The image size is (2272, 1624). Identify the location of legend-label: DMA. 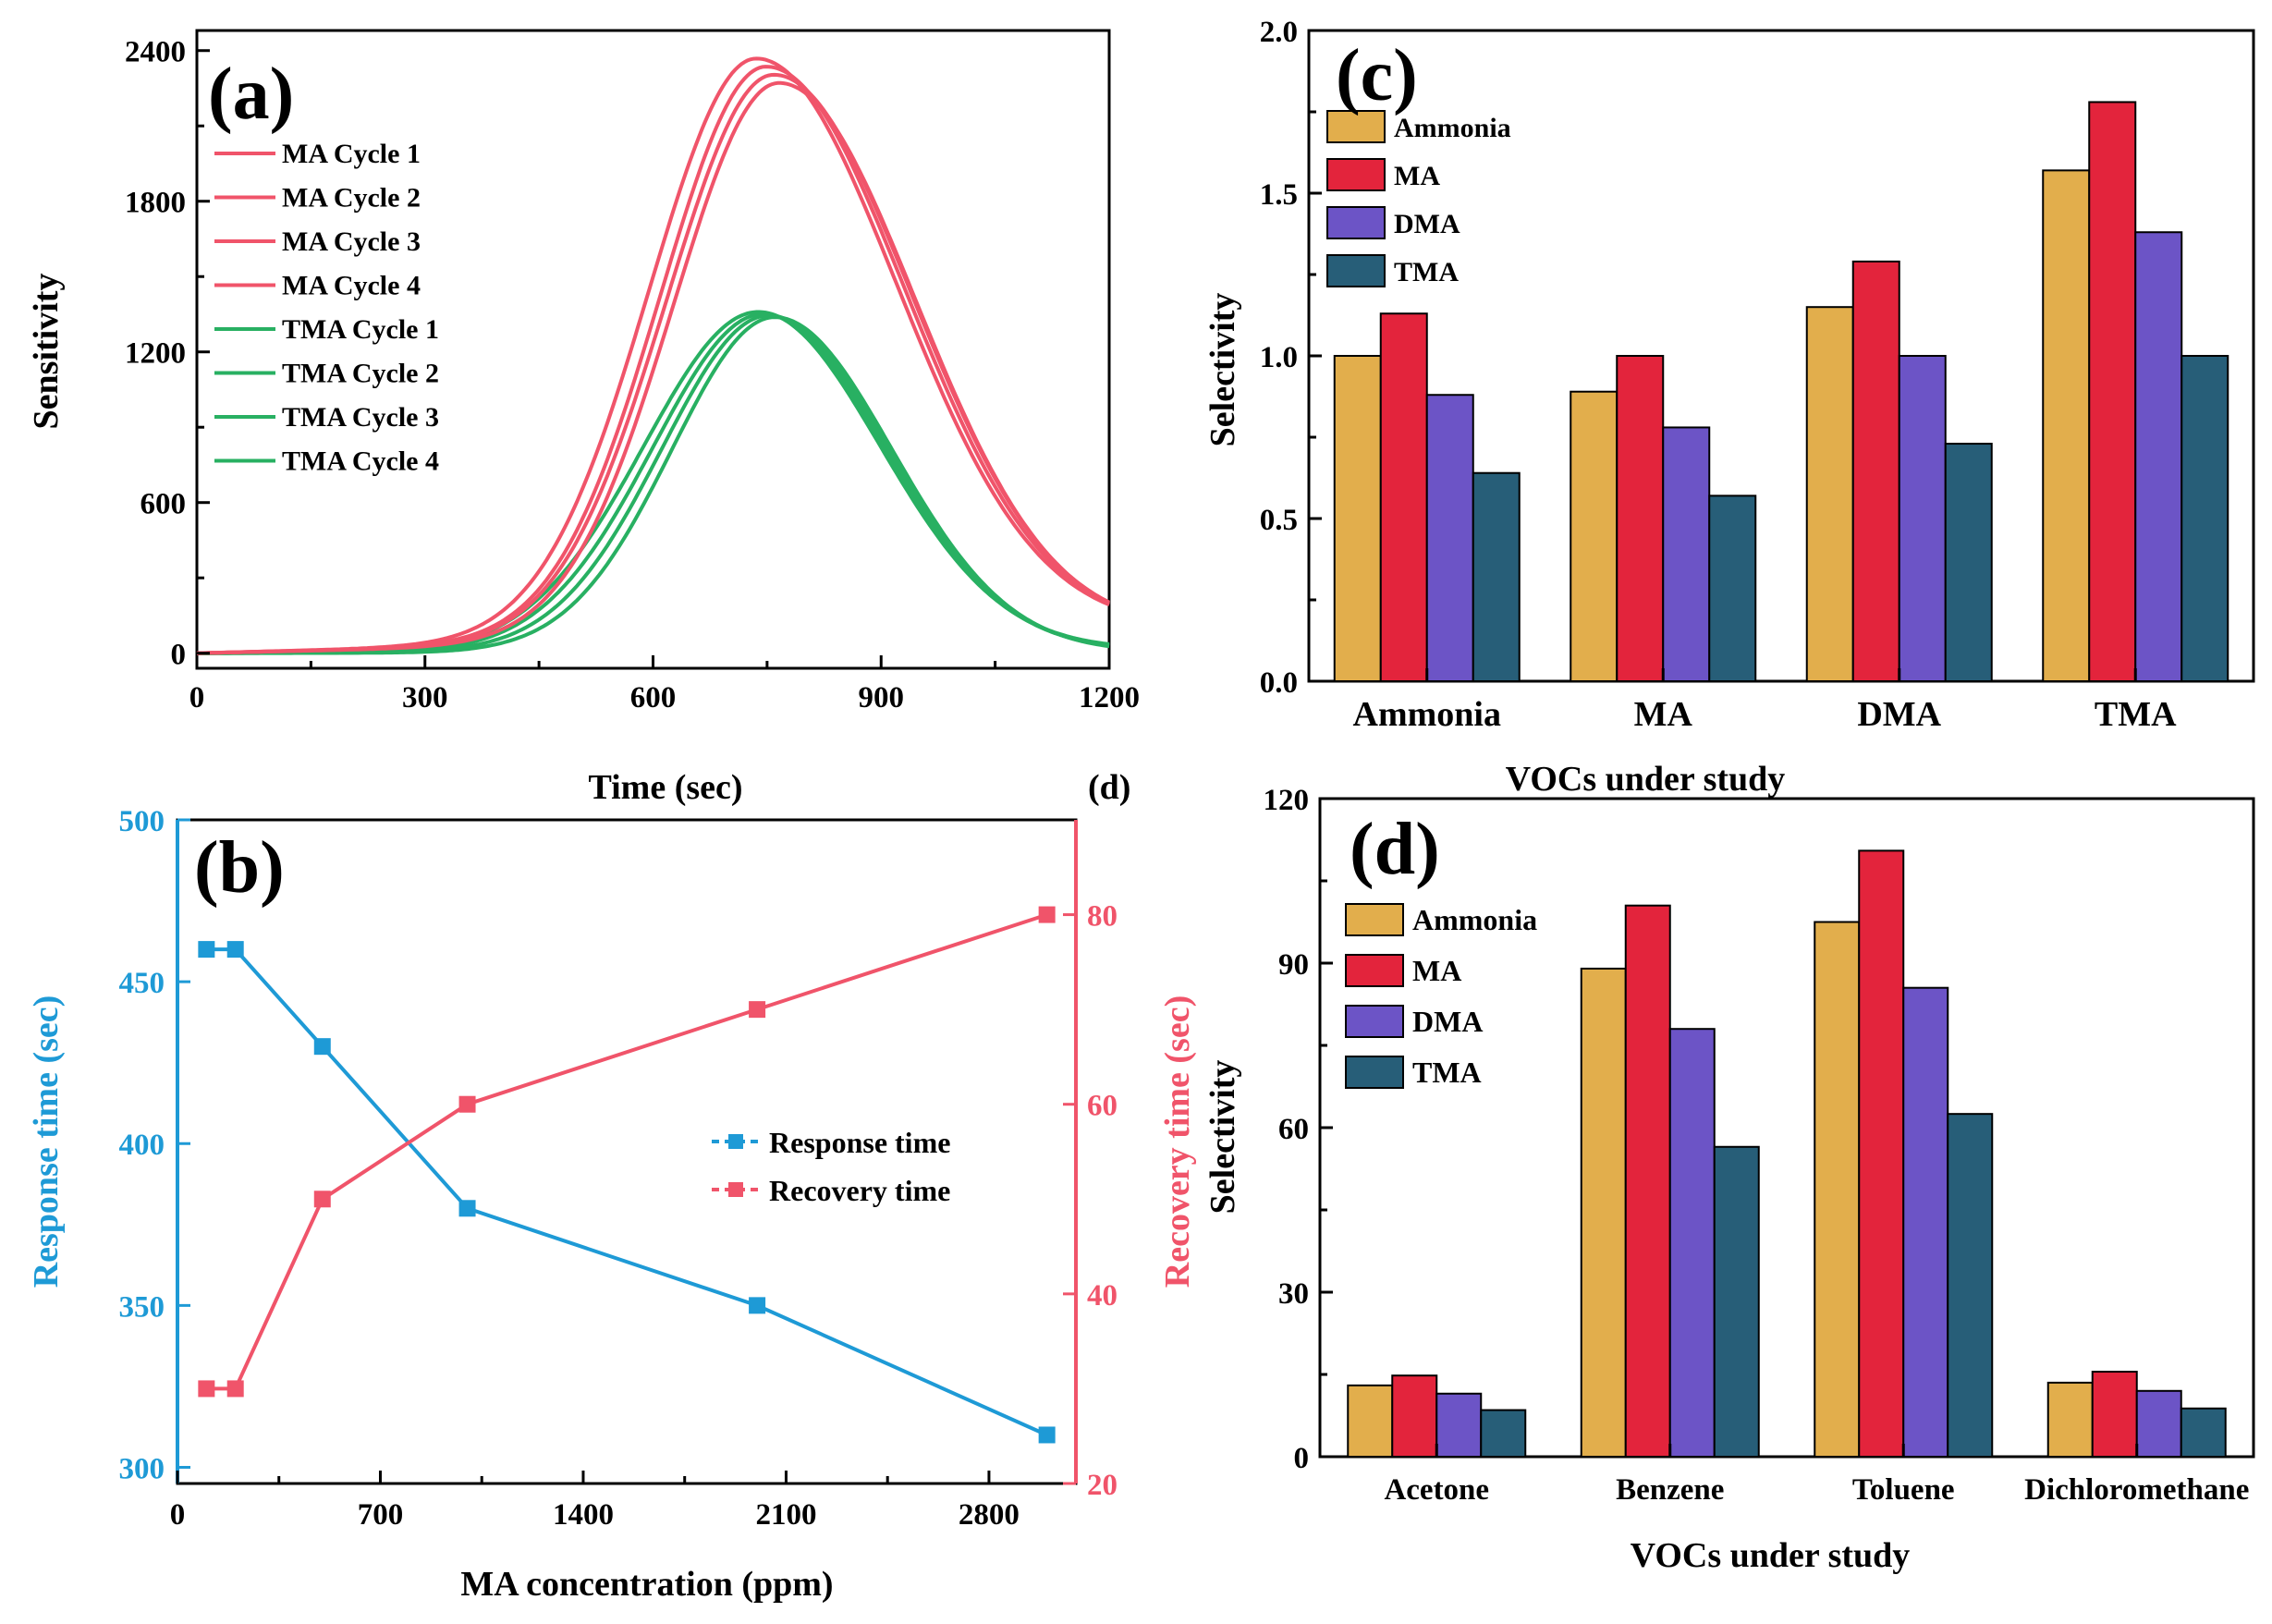
(1447, 1021).